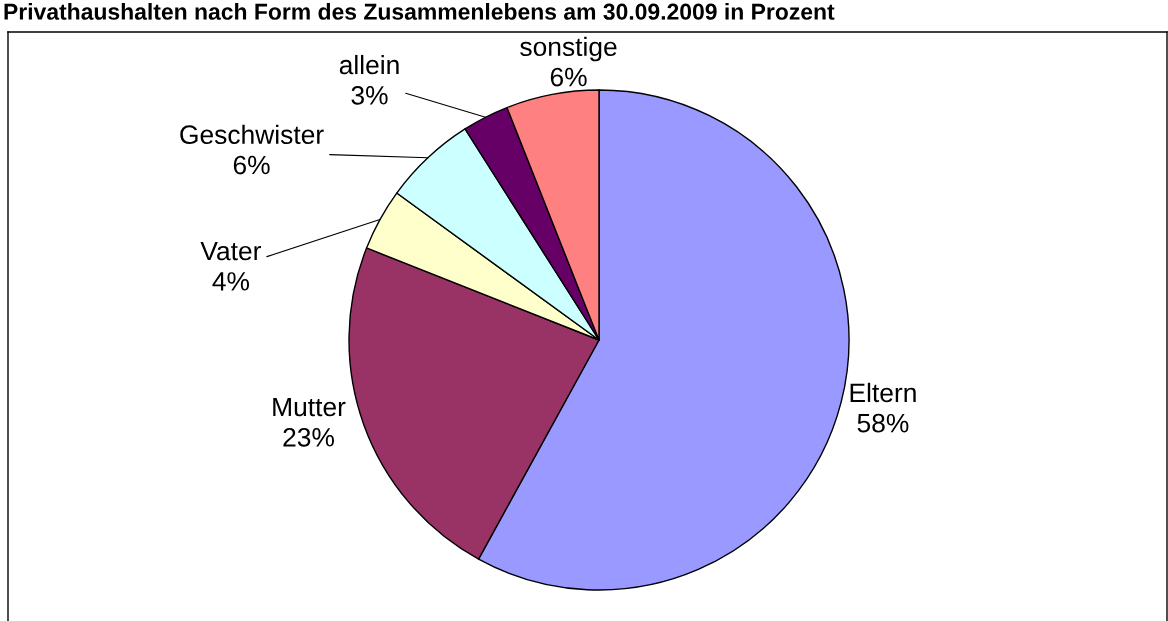  I want to click on slice-label: Vater, so click(231, 251).